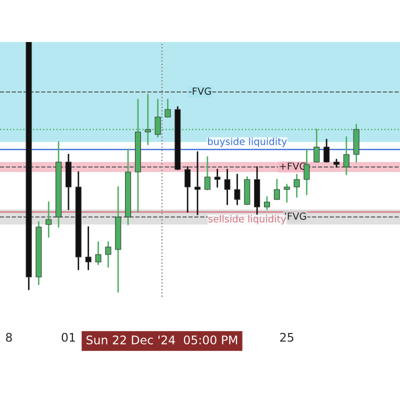  What do you see at coordinates (247, 142) in the screenshot?
I see `ref-line-label: buyside liquidity` at bounding box center [247, 142].